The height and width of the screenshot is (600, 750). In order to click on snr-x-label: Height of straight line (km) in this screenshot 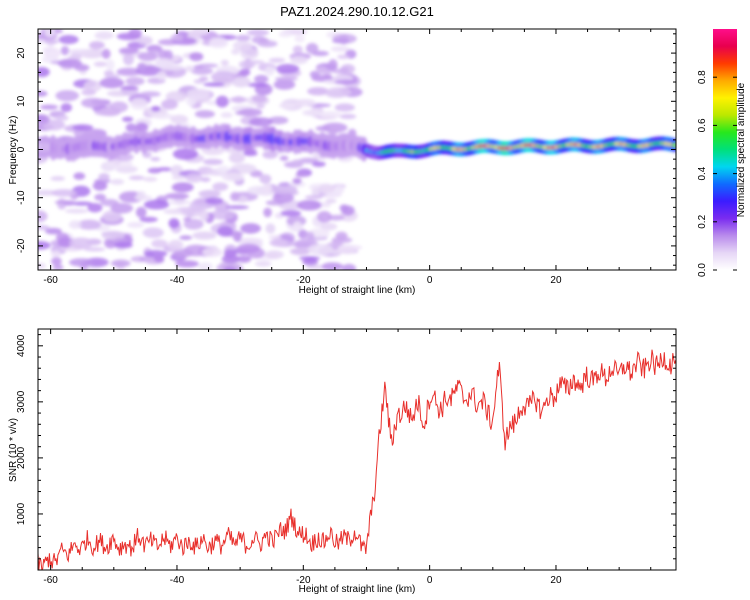, I will do `click(357, 589)`.